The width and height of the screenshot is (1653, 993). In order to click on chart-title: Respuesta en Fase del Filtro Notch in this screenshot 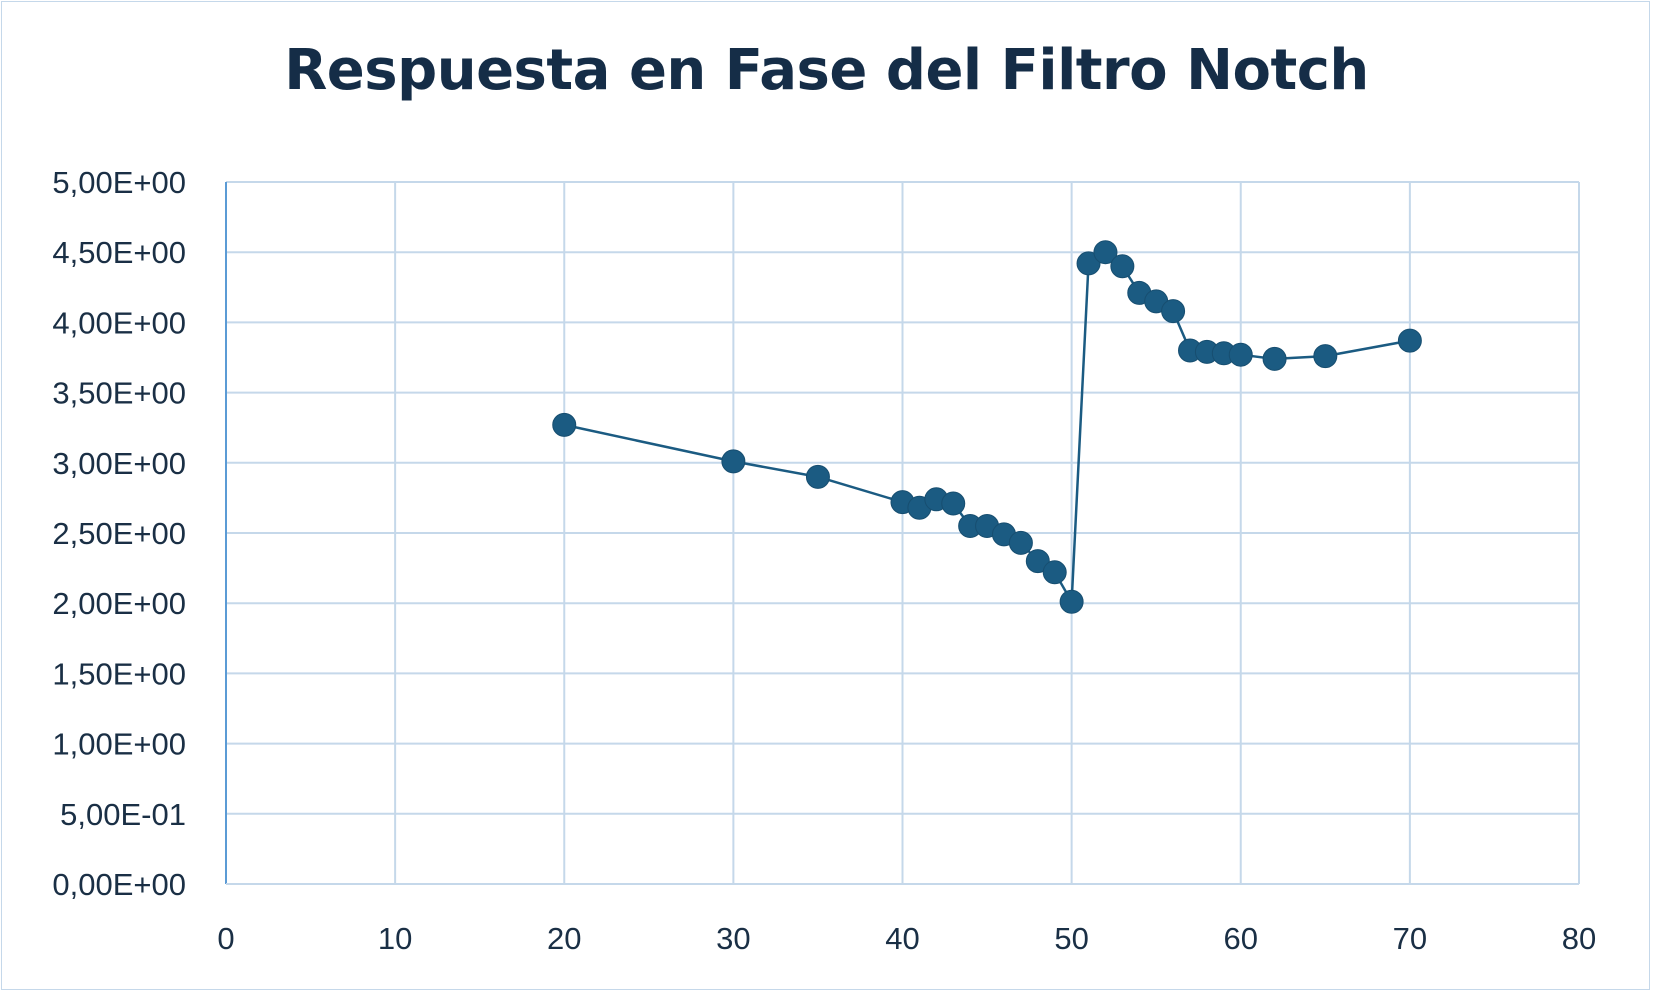, I will do `click(826, 70)`.